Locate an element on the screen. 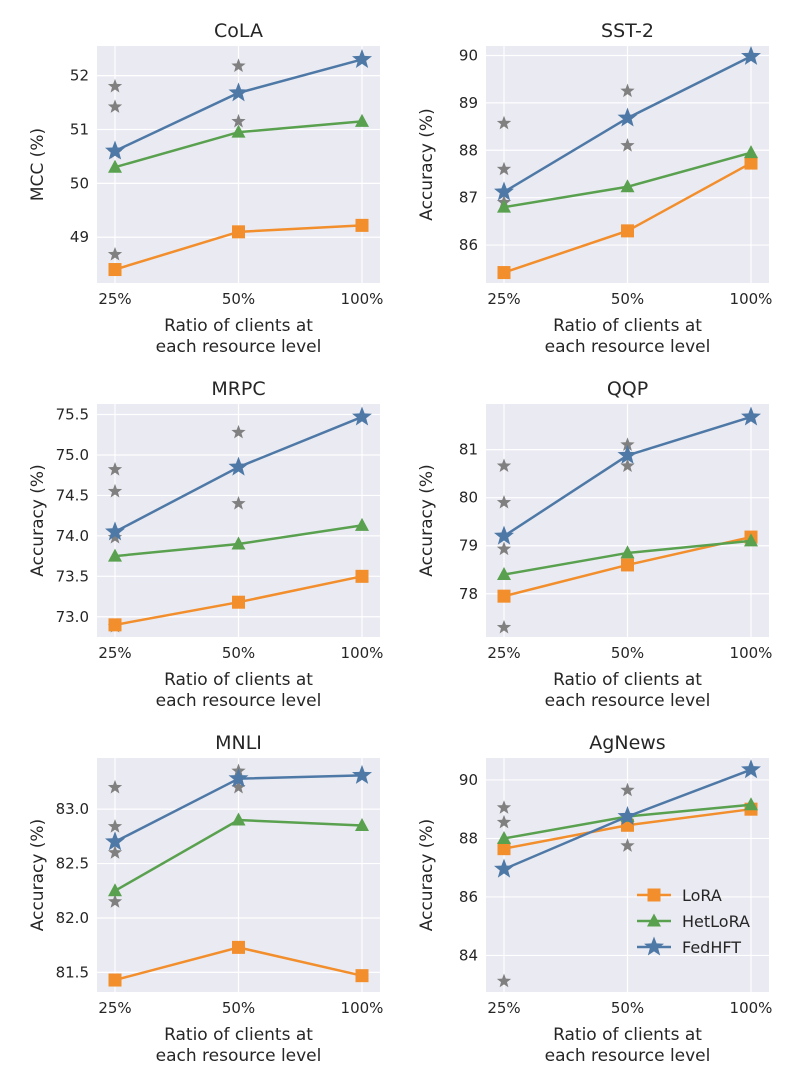  y-tick-label: 84 is located at coordinates (468, 955).